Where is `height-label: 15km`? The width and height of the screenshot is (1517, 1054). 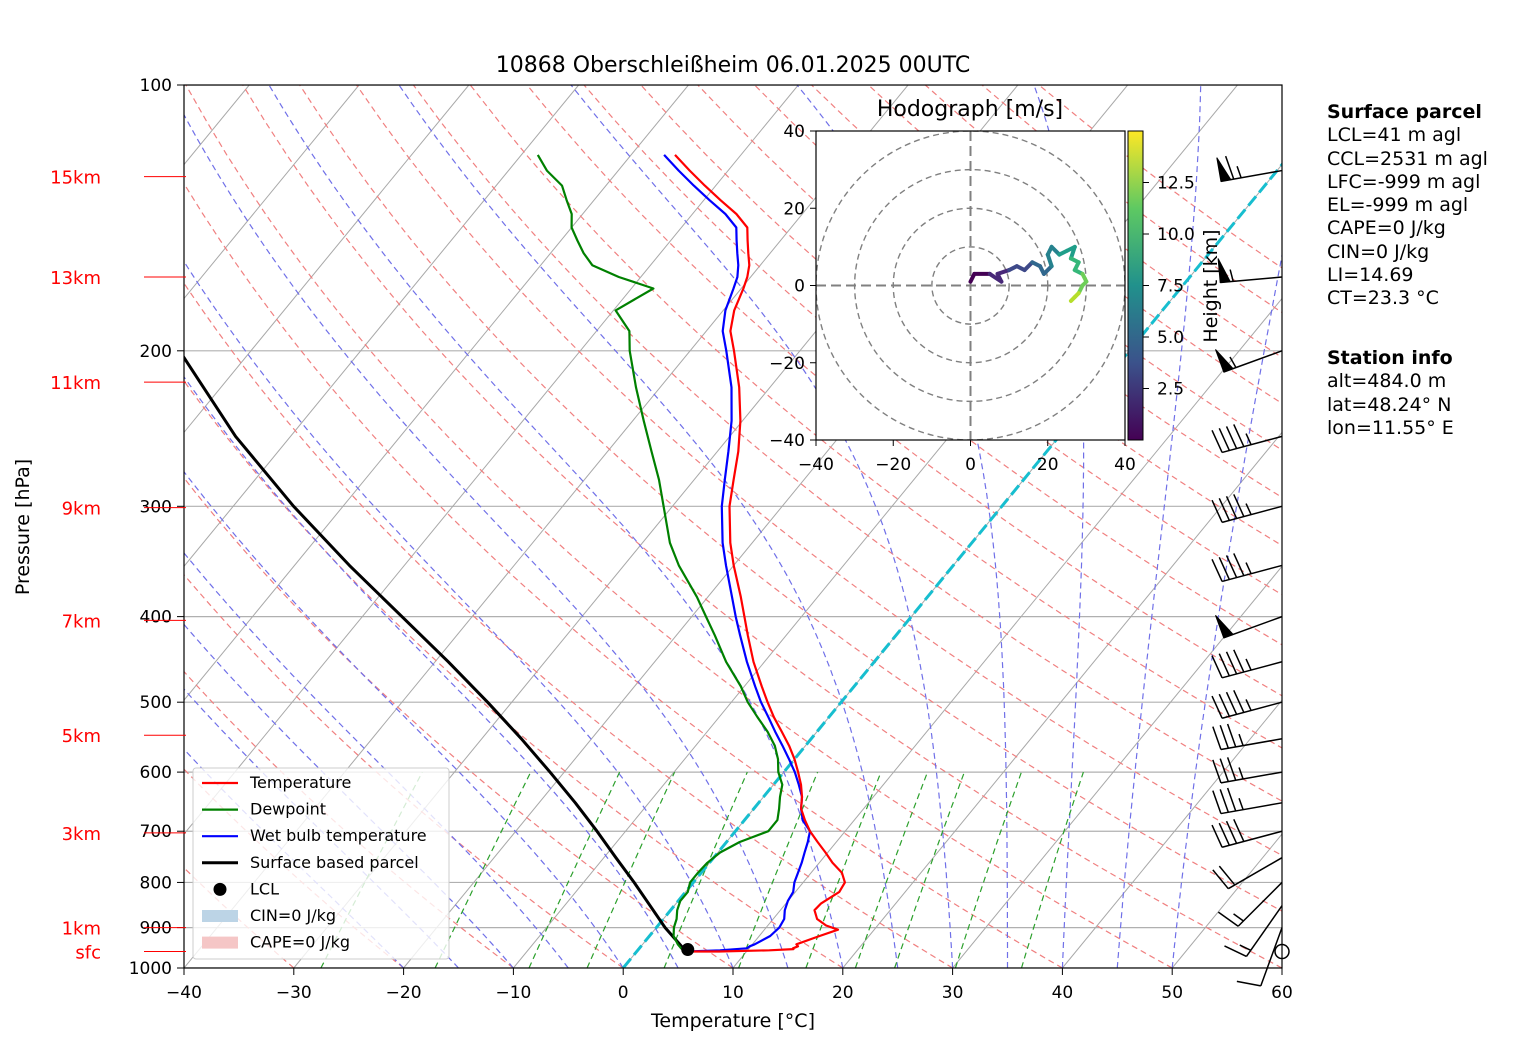
height-label: 15km is located at coordinates (75, 178).